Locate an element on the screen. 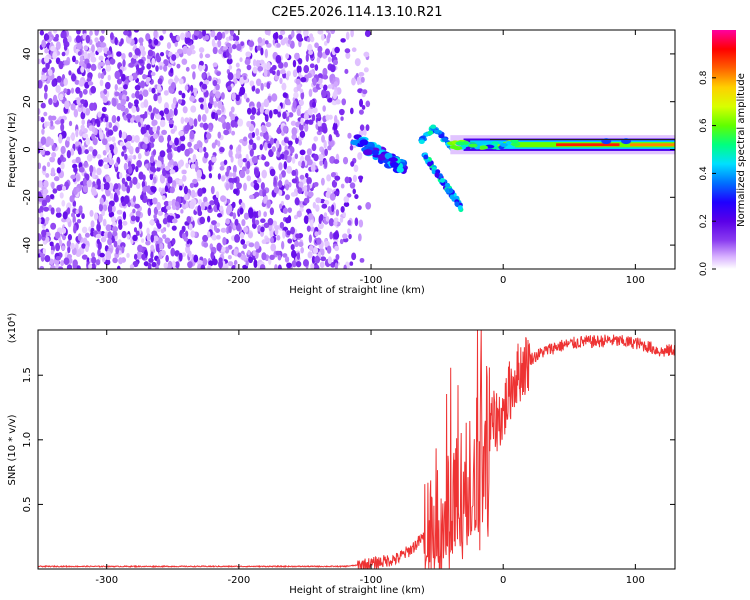 The width and height of the screenshot is (750, 600). spectrogram-ytick-label: -40 is located at coordinates (27, 245).